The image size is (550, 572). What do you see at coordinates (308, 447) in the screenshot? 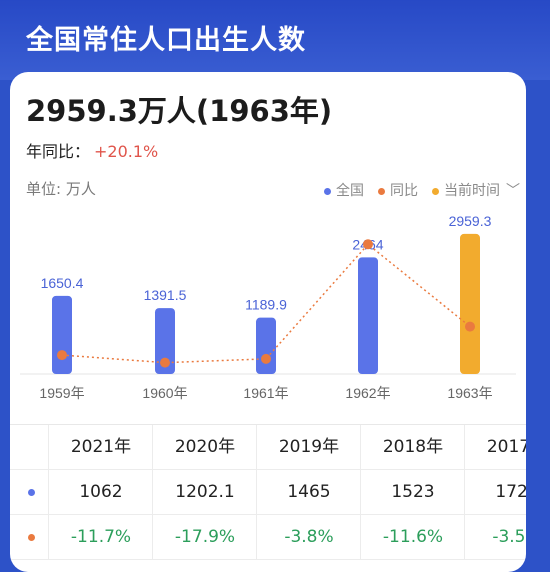
I see `year-header-cell: 2019年` at bounding box center [308, 447].